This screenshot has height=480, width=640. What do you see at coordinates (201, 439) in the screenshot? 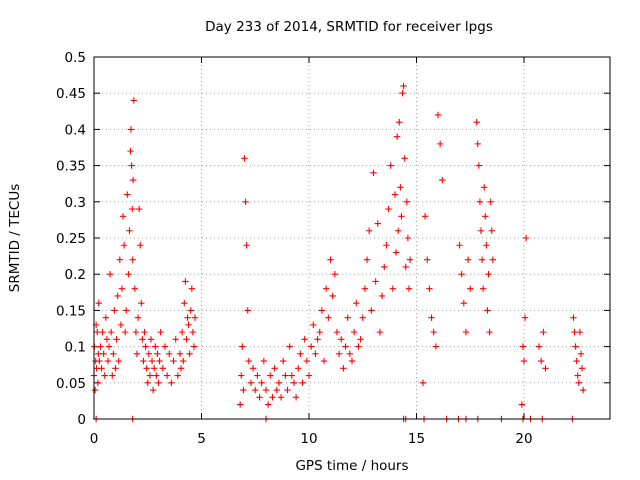
I see `x-tick-label: 5` at bounding box center [201, 439].